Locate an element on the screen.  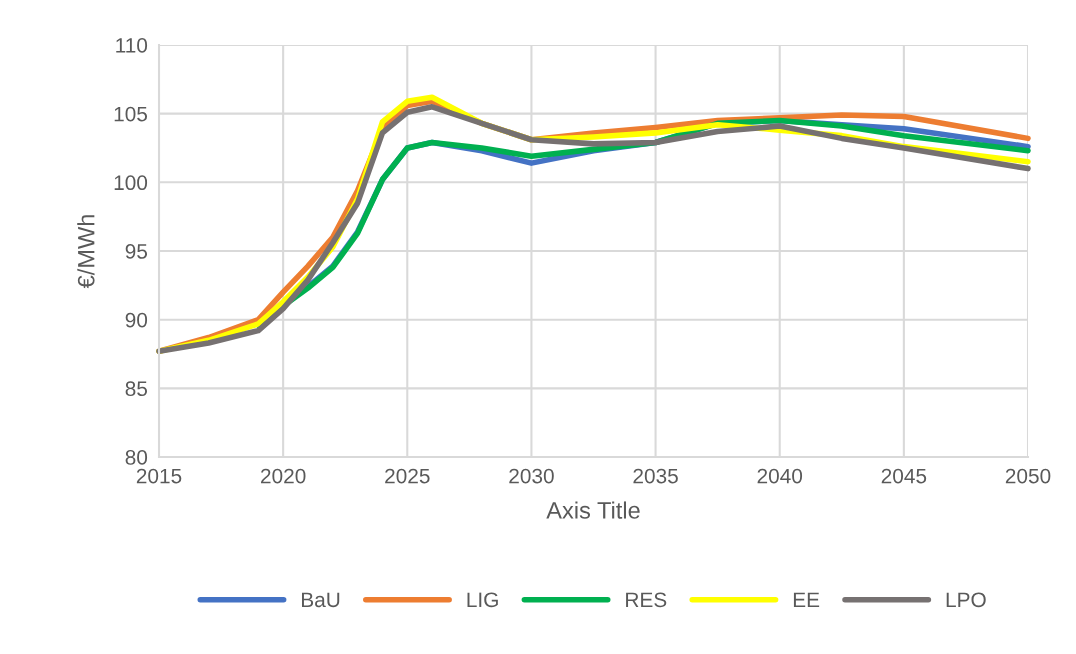
y-tick-label: 105 is located at coordinates (131, 114).